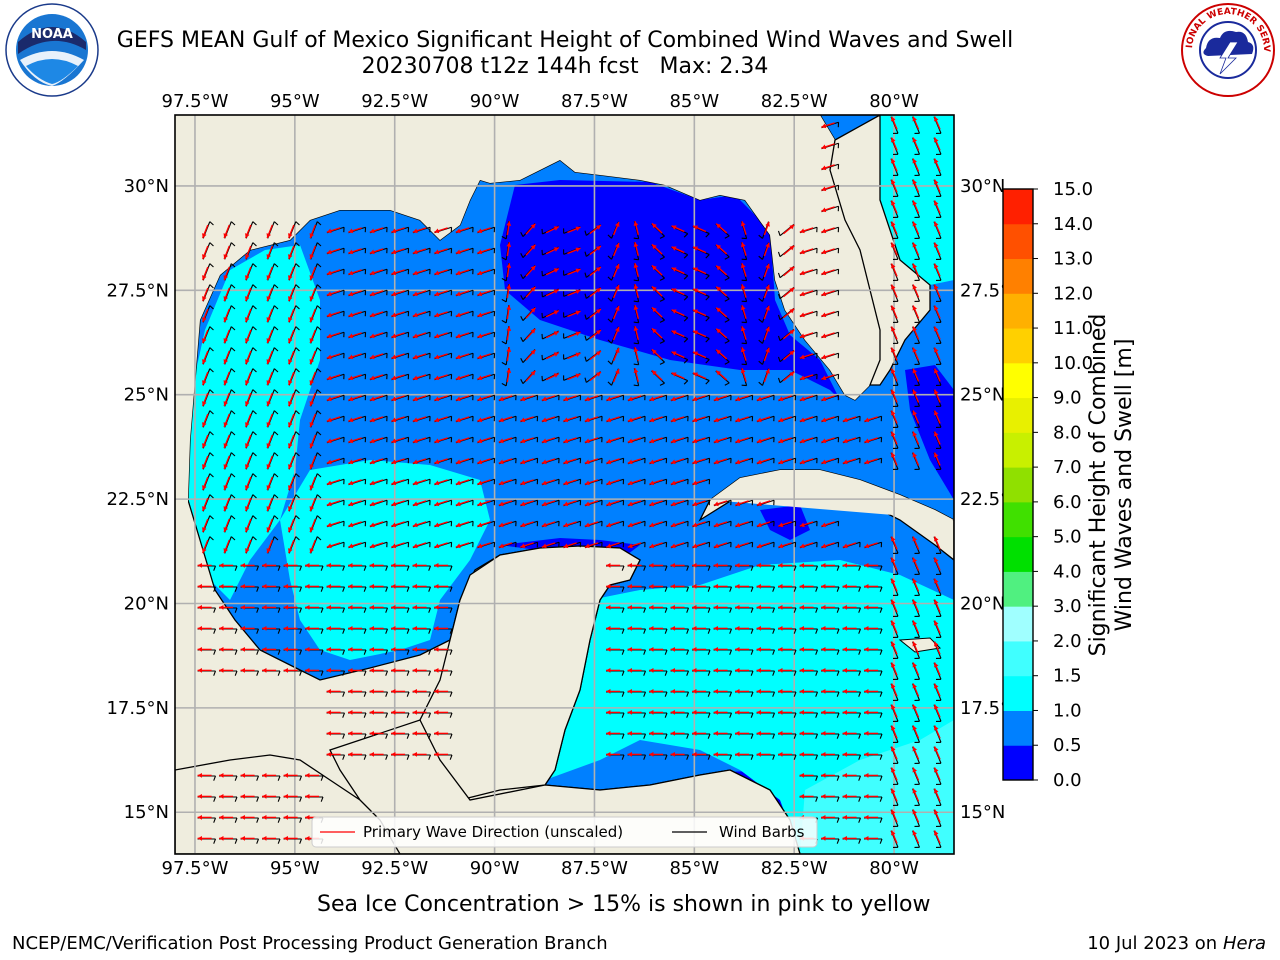  What do you see at coordinates (295, 101) in the screenshot?
I see `lon-tick-label-top: 95°W` at bounding box center [295, 101].